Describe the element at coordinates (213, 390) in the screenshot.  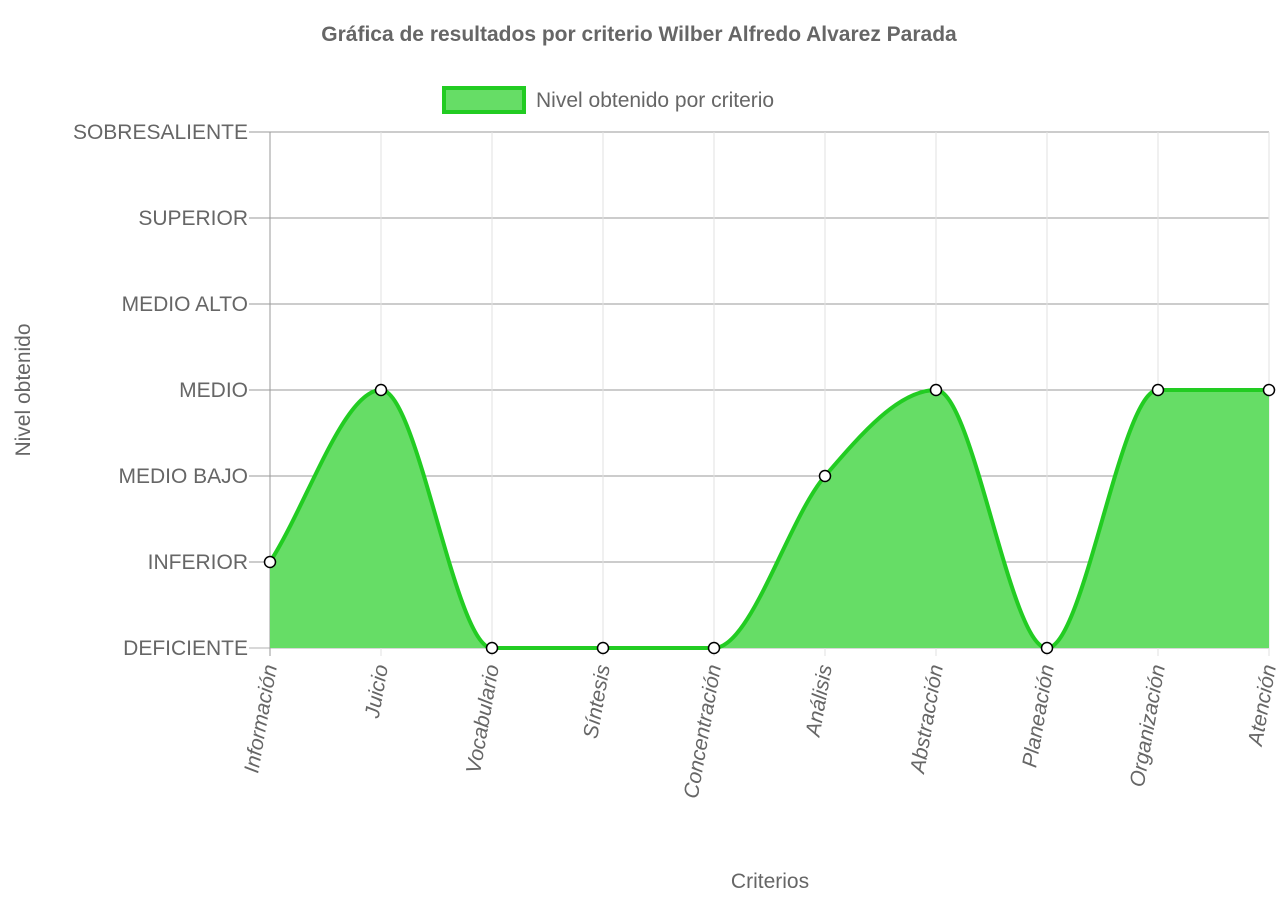
I see `y-tick-label: MEDIO` at that location.